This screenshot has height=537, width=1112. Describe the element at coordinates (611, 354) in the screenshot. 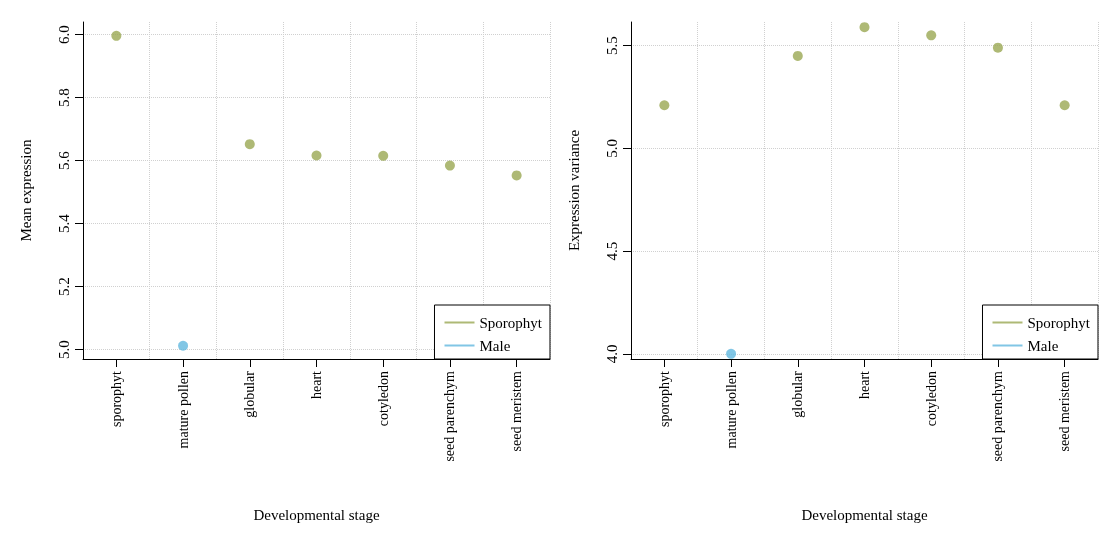

I see `y-tick-label: 4.0` at that location.